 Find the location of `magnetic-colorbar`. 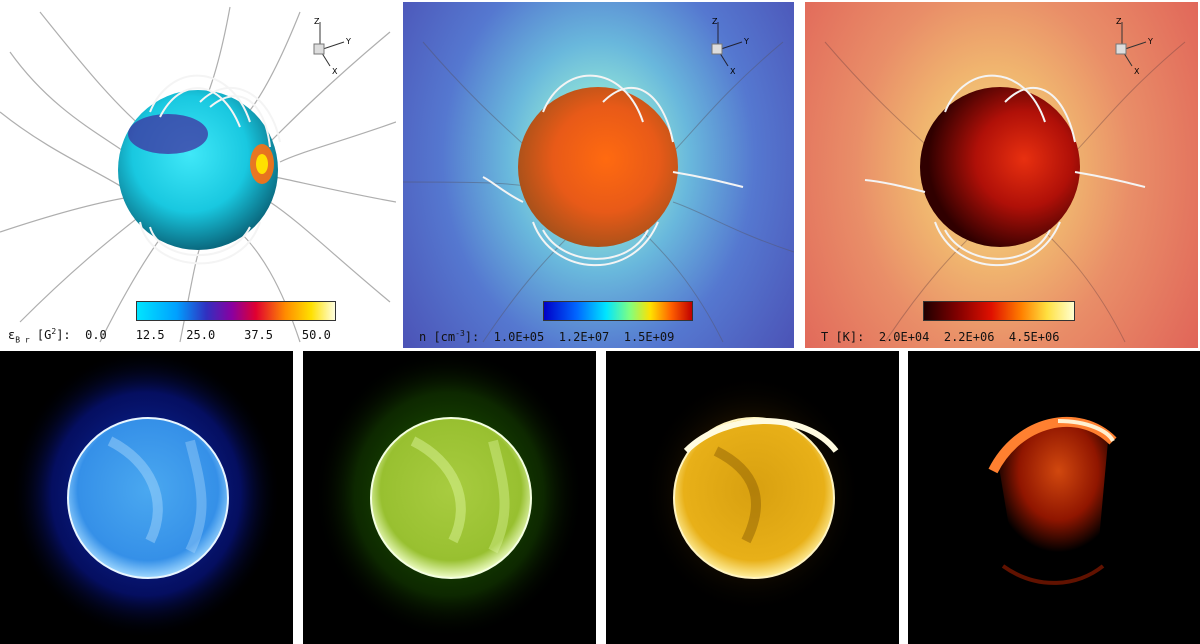

magnetic-colorbar is located at coordinates (236, 311).